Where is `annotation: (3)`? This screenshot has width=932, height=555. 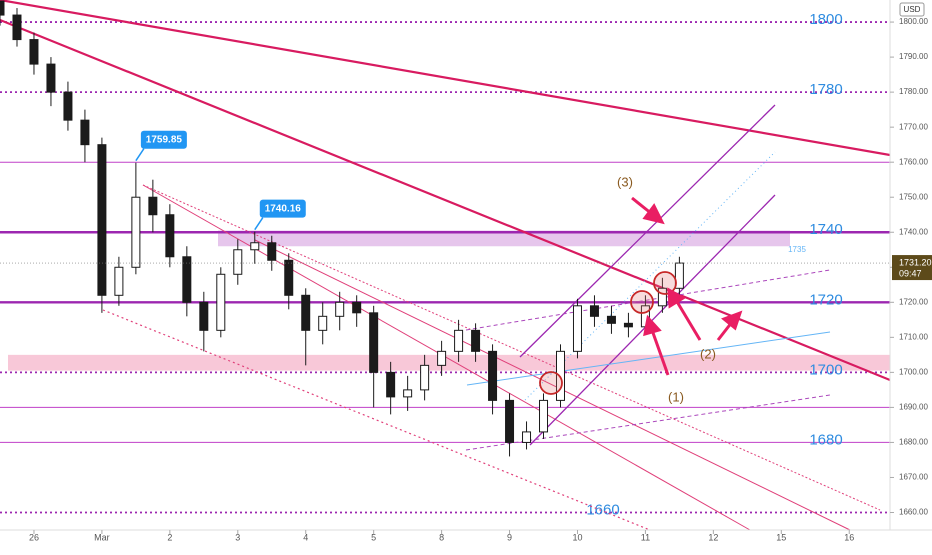 annotation: (3) is located at coordinates (625, 181).